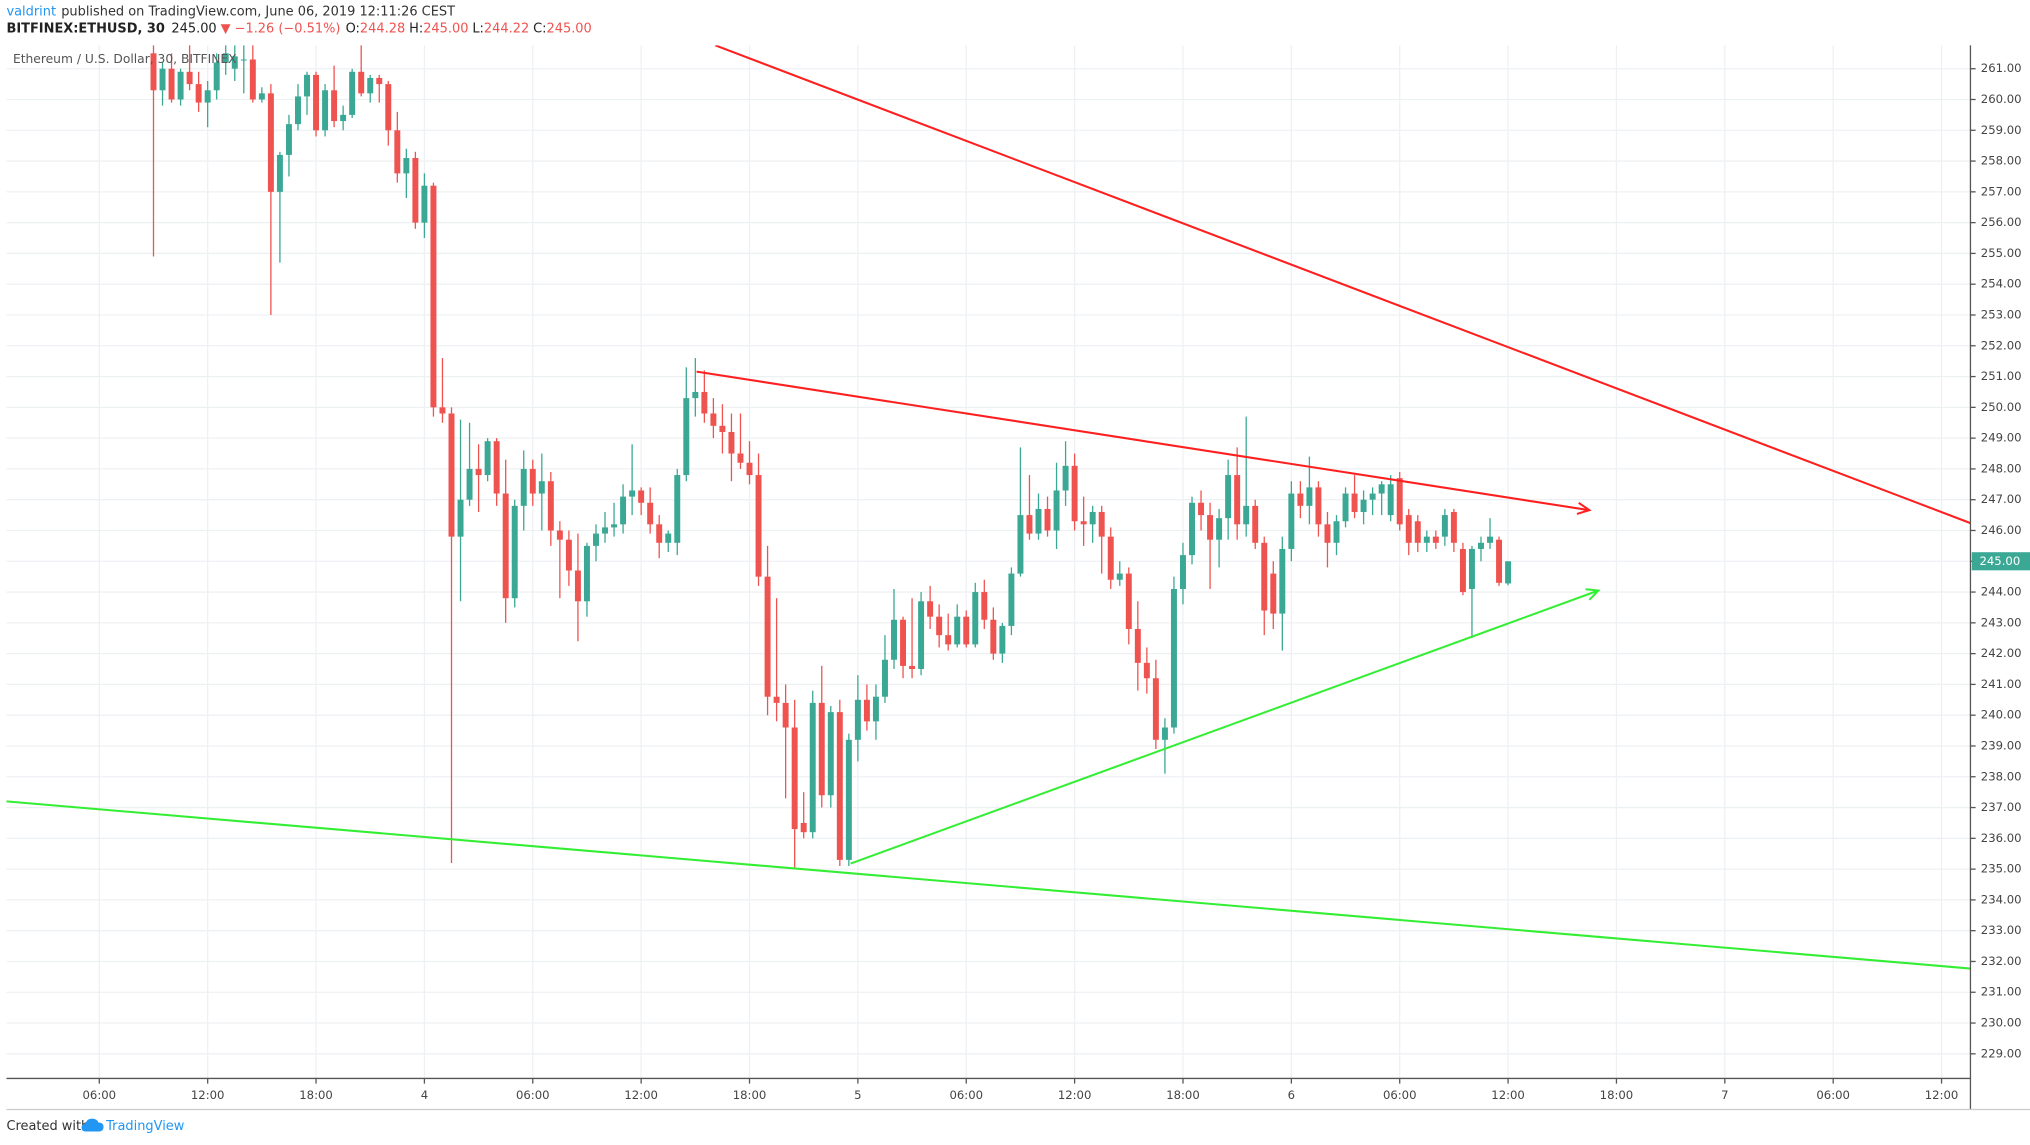 This screenshot has height=1145, width=2030. What do you see at coordinates (445, 28) in the screenshot?
I see `high-value: 245.00` at bounding box center [445, 28].